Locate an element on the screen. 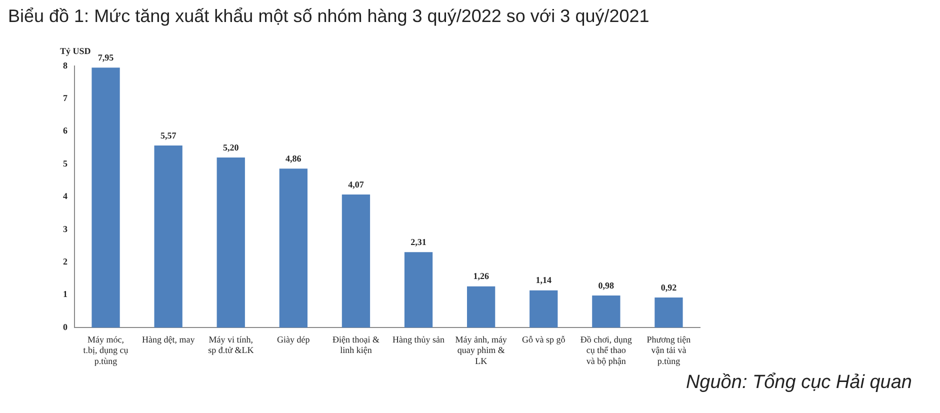 This screenshot has width=940, height=413. y-axis-title: Tỷ USD is located at coordinates (76, 51).